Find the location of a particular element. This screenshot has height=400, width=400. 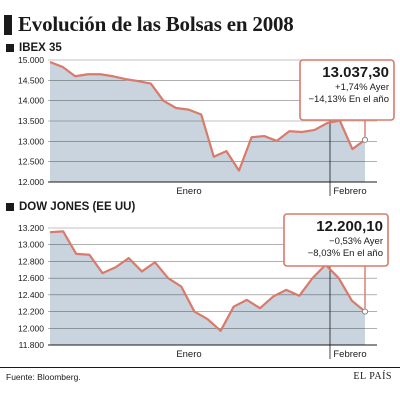

dow-callout-change-year: −8,03% En el año is located at coordinates (345, 253).